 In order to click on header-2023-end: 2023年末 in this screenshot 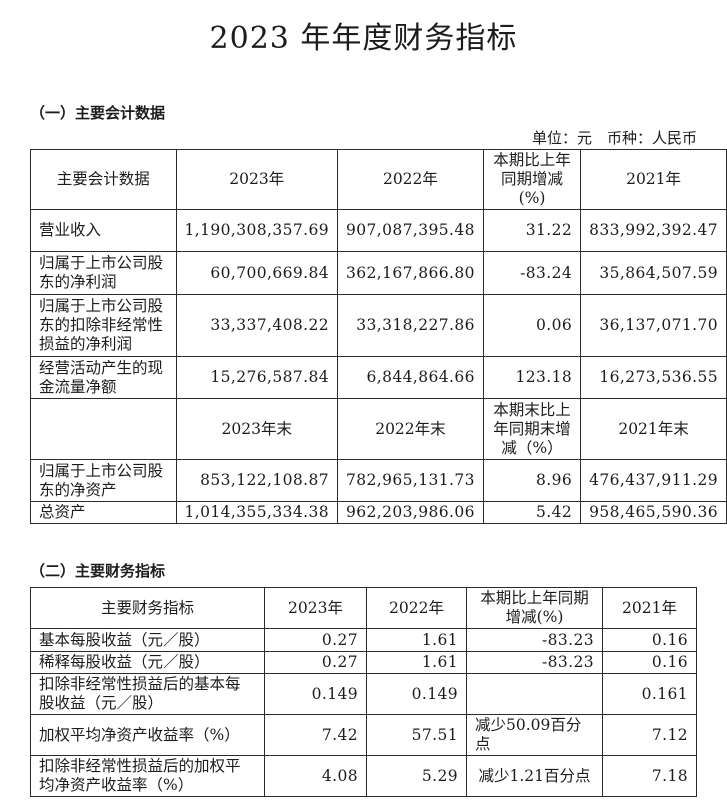, I will do `click(257, 429)`.